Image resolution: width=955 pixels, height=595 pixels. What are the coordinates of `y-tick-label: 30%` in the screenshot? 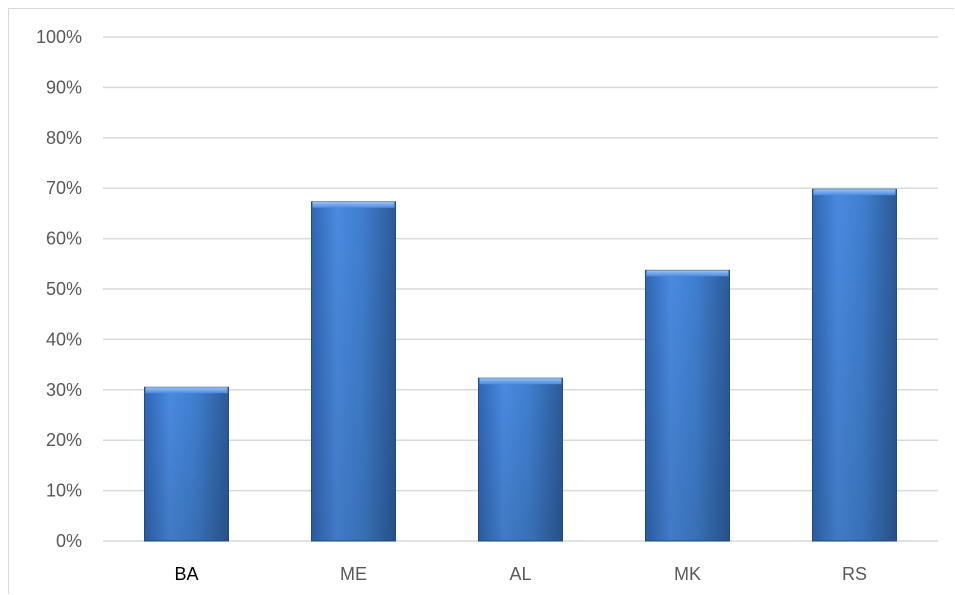 It's located at (64, 390).